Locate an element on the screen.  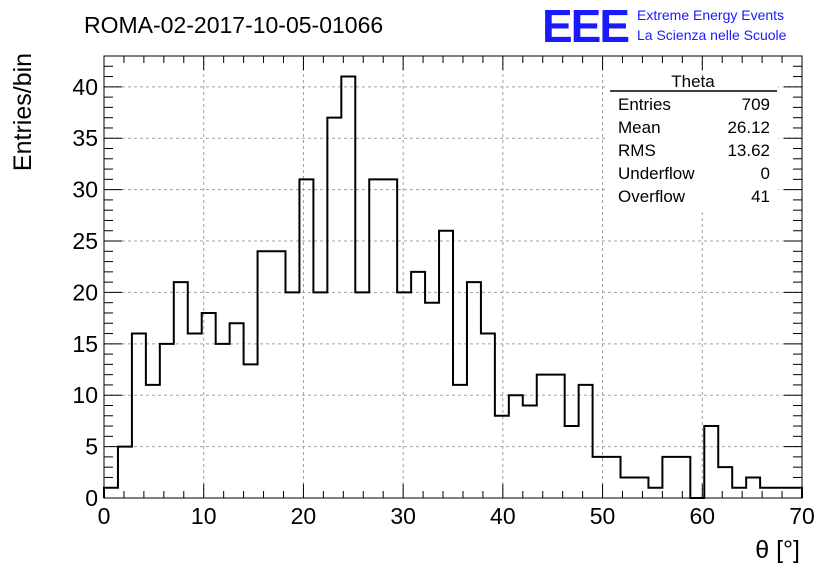
y-tick-label: 5 is located at coordinates (91, 447).